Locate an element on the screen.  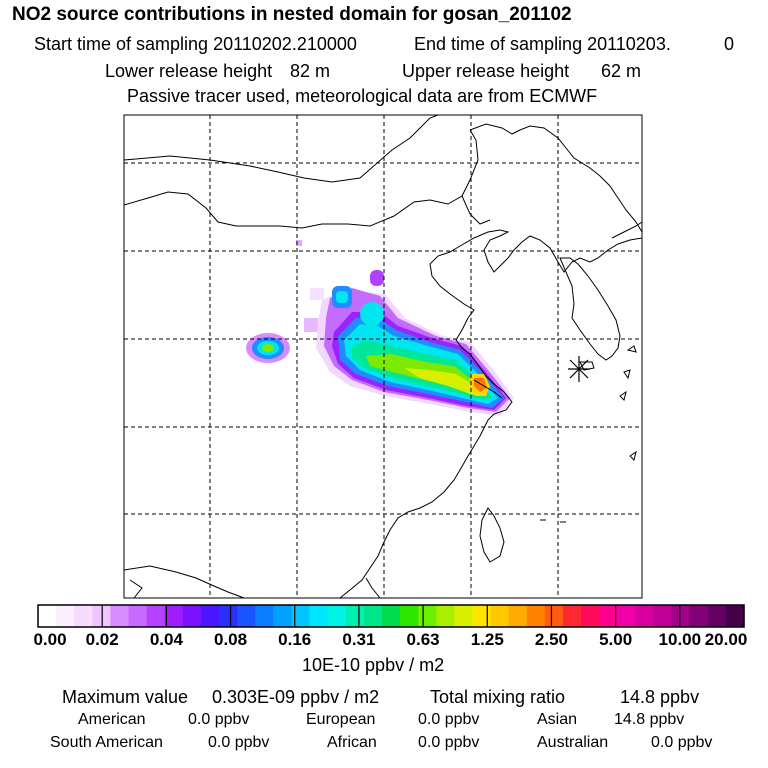
korea-coast is located at coordinates (590, 309).